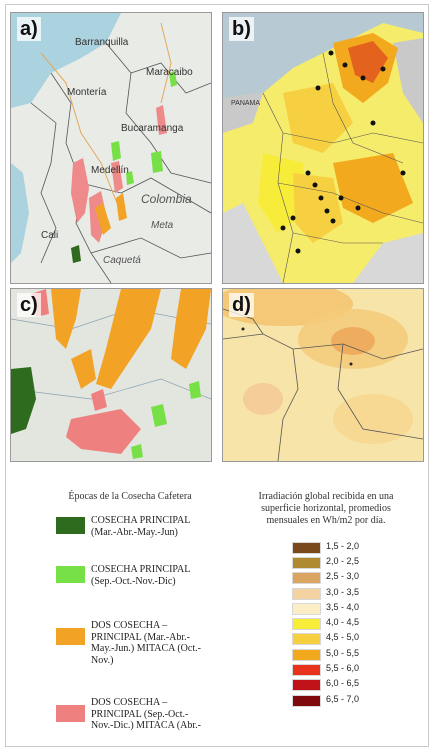  What do you see at coordinates (343, 699) in the screenshot?
I see `legend-label: 6,5 - 7,0` at bounding box center [343, 699].